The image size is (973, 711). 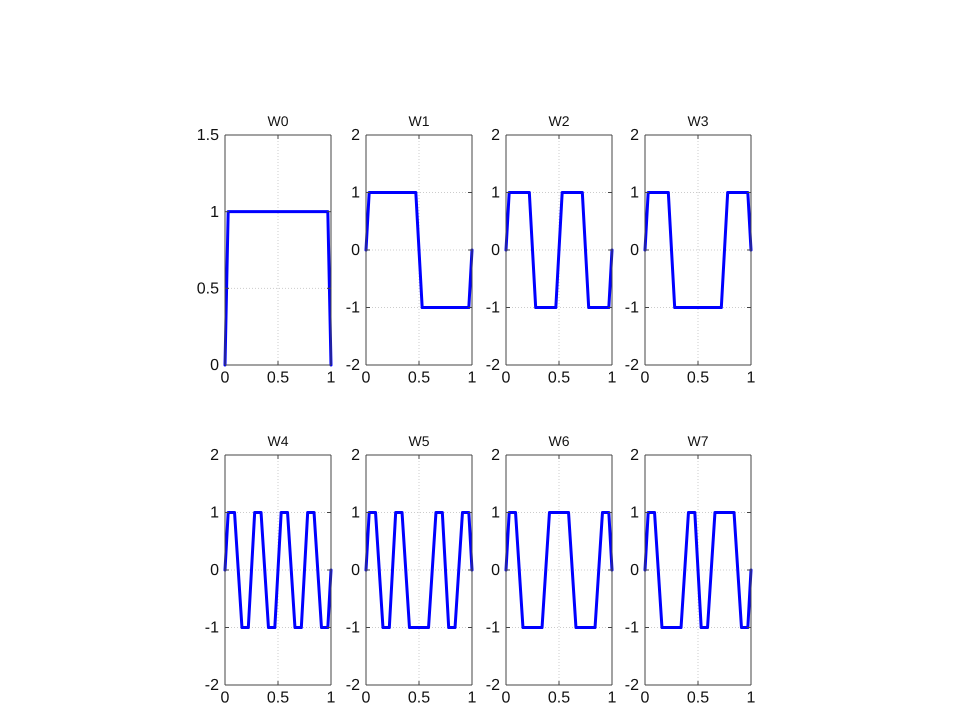 I want to click on chart-title: W3, so click(x=698, y=121).